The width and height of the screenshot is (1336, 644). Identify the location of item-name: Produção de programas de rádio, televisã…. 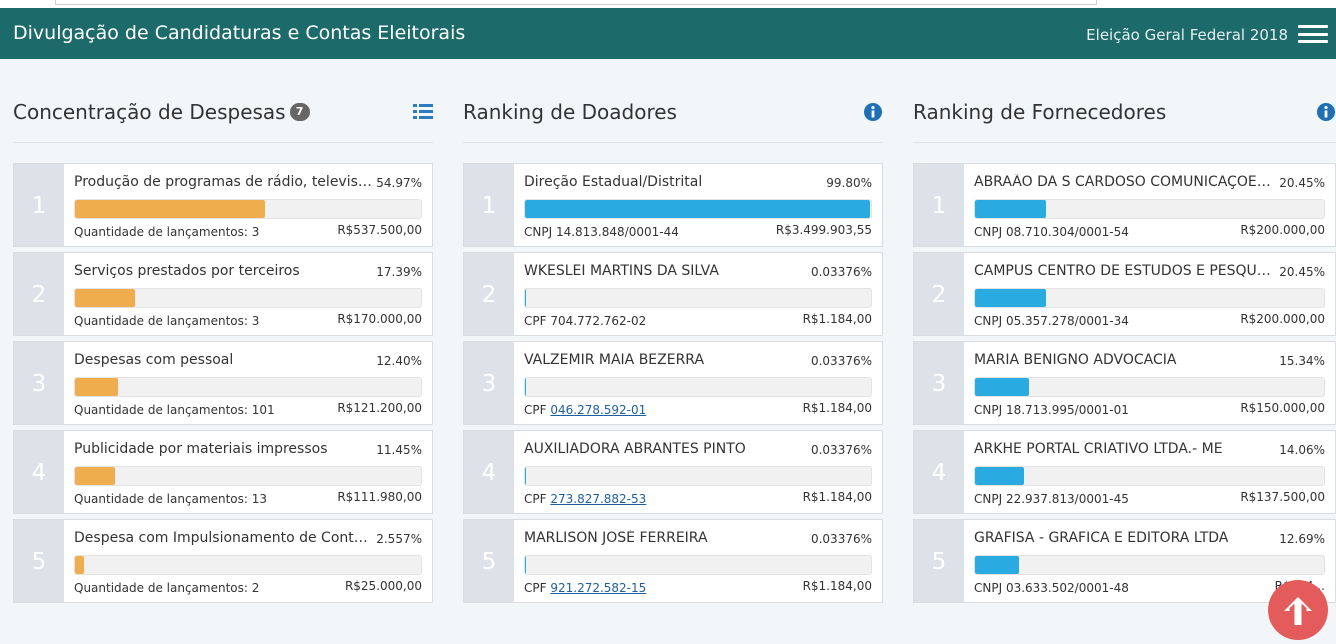
(224, 182).